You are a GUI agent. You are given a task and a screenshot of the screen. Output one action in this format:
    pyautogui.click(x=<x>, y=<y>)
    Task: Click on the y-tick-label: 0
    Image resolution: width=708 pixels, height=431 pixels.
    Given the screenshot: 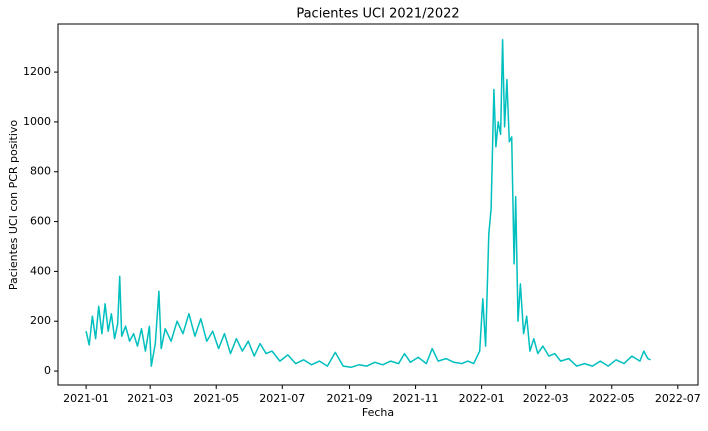 What is the action you would take?
    pyautogui.click(x=47, y=370)
    